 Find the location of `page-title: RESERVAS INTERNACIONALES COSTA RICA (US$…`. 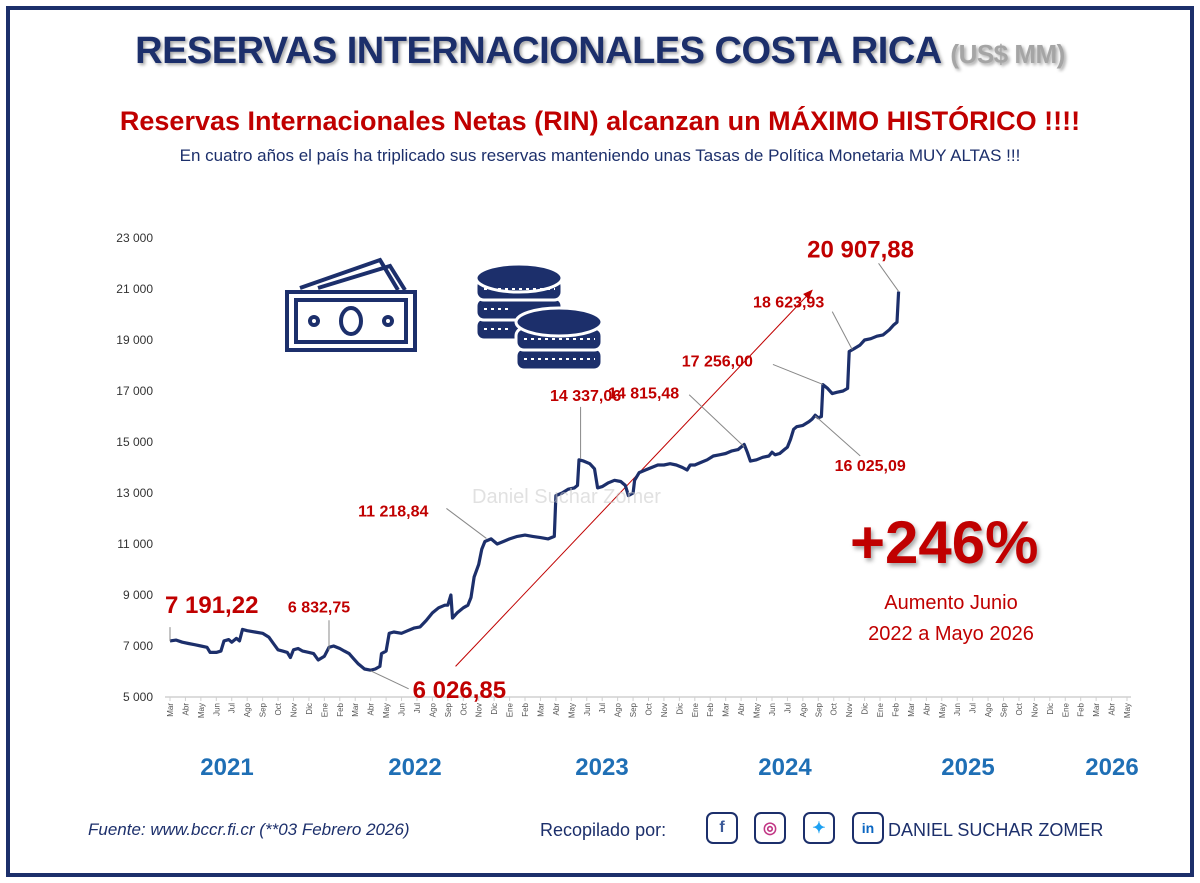

page-title: RESERVAS INTERNACIONALES COSTA RICA (US$… is located at coordinates (600, 51).